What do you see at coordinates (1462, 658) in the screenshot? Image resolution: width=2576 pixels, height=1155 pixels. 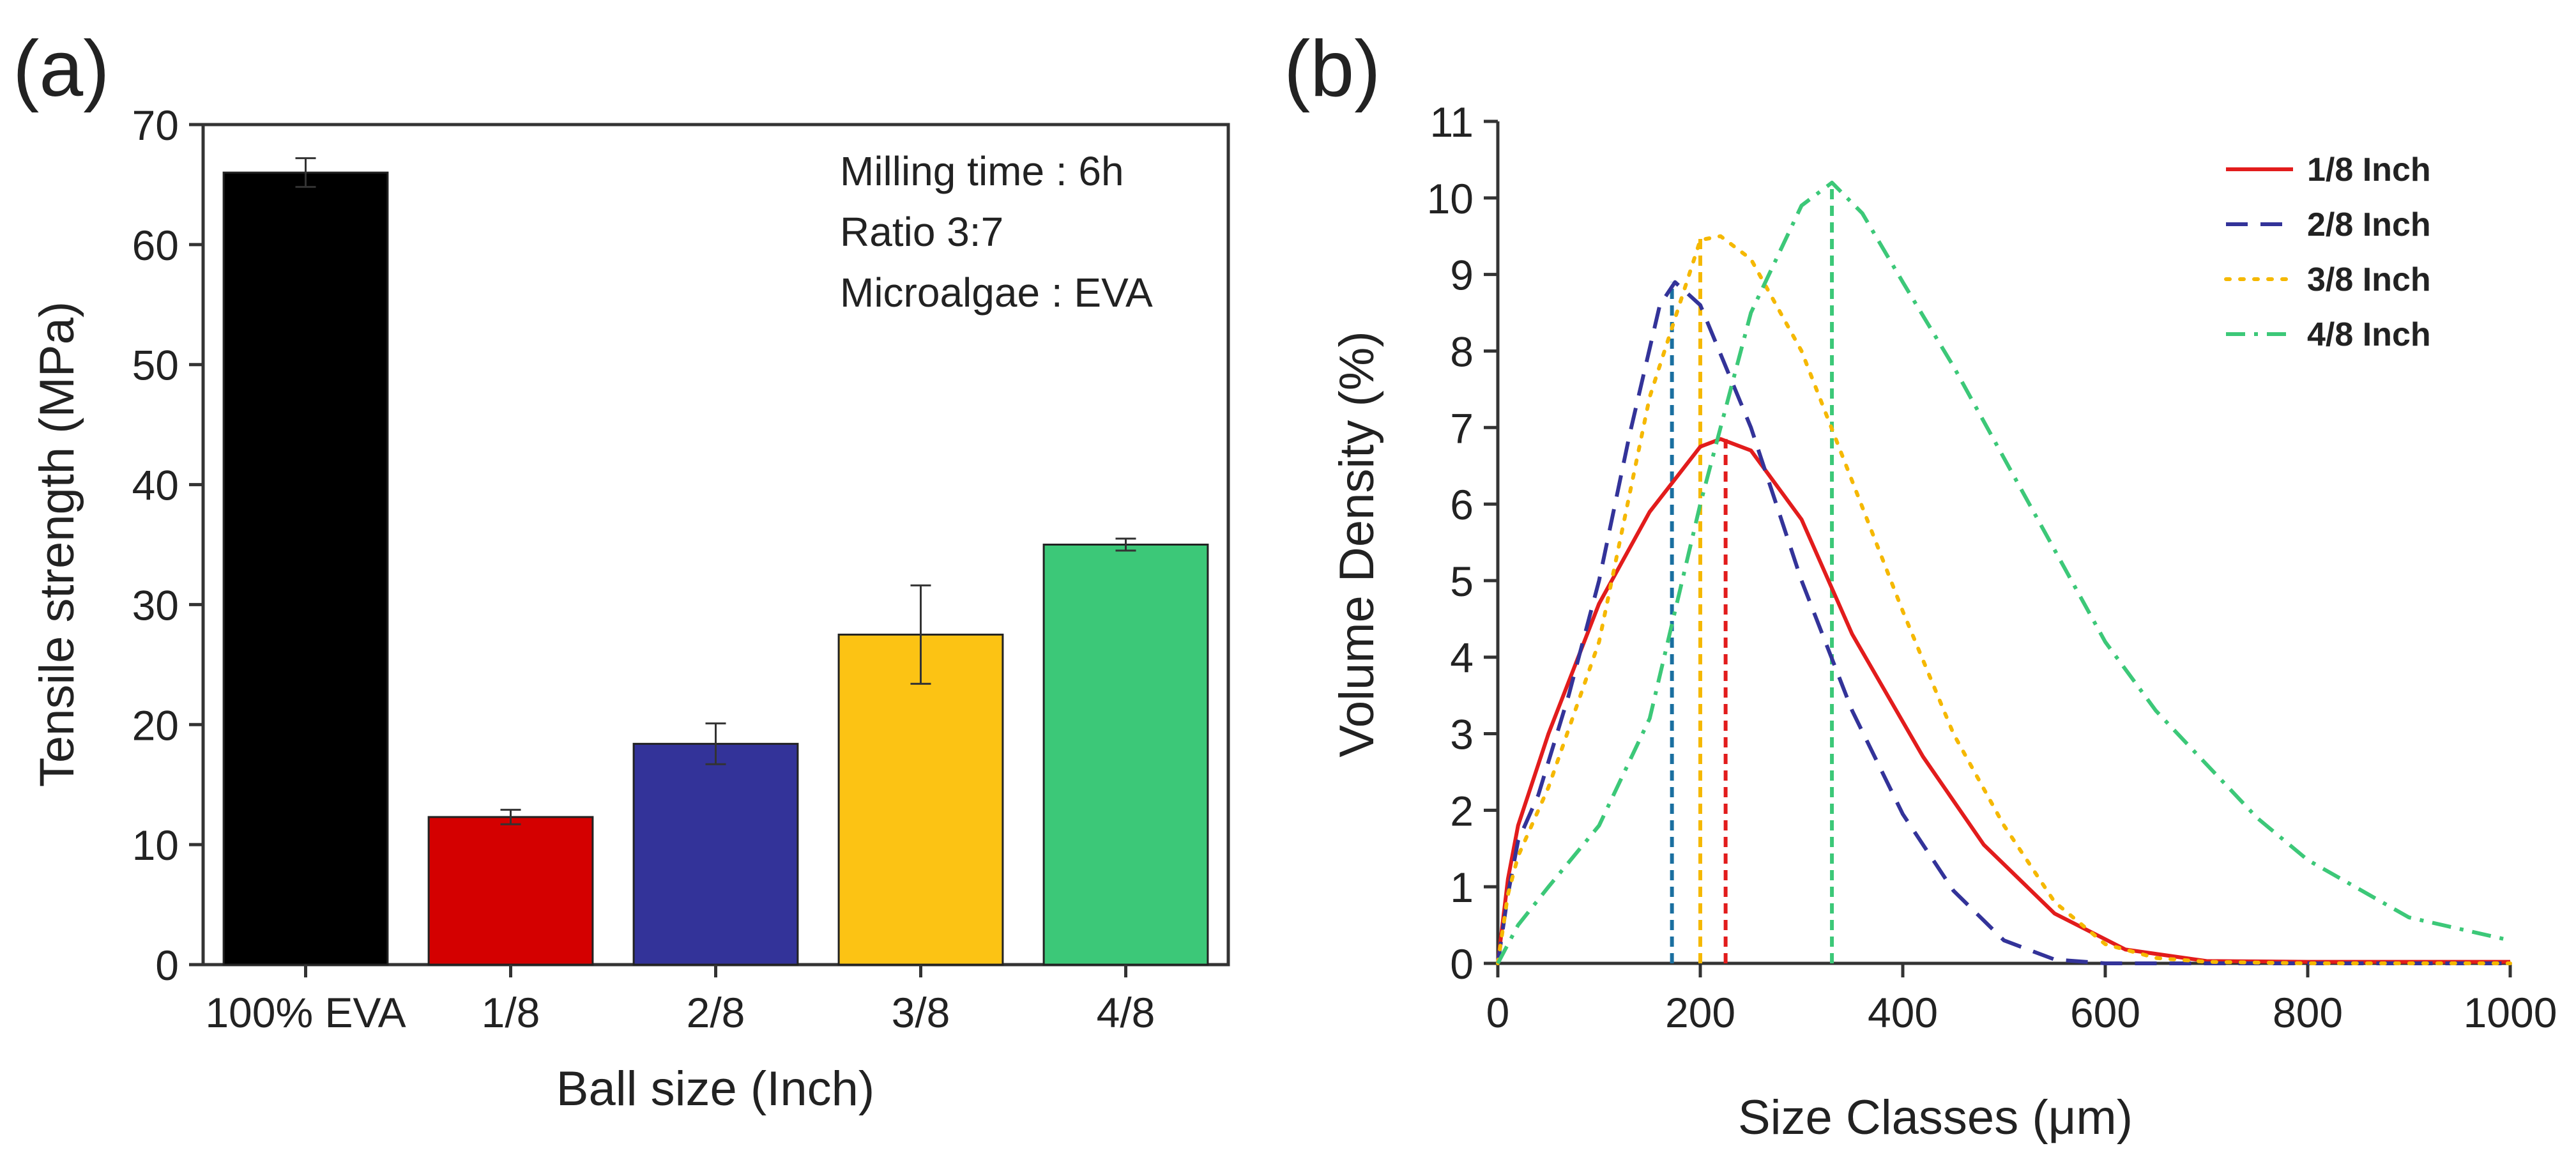 I see `y-tick-label-b: 4` at bounding box center [1462, 658].